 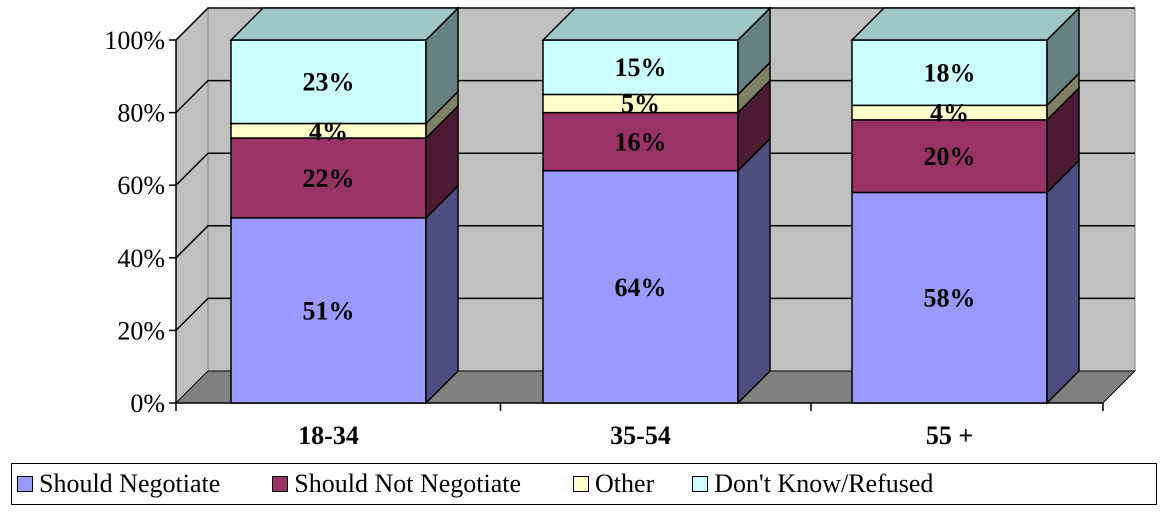 What do you see at coordinates (625, 483) in the screenshot?
I see `legend-label: Other` at bounding box center [625, 483].